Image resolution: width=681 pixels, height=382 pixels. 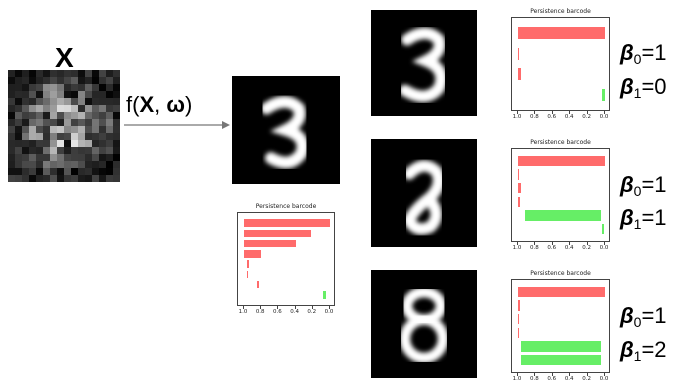 I want to click on digit-three-image, so click(x=424, y=63).